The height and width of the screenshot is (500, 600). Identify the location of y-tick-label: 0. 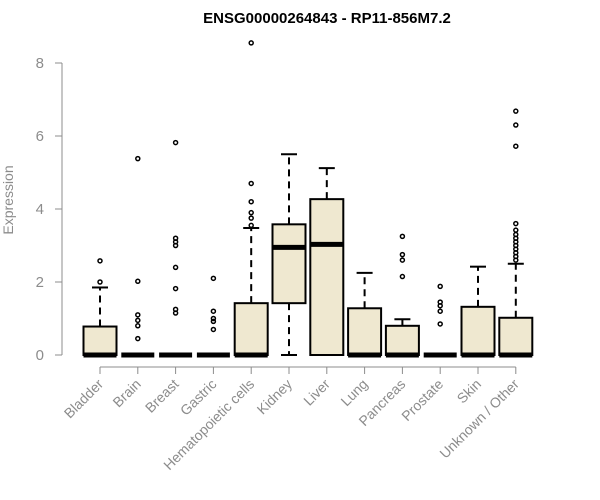
(40, 355).